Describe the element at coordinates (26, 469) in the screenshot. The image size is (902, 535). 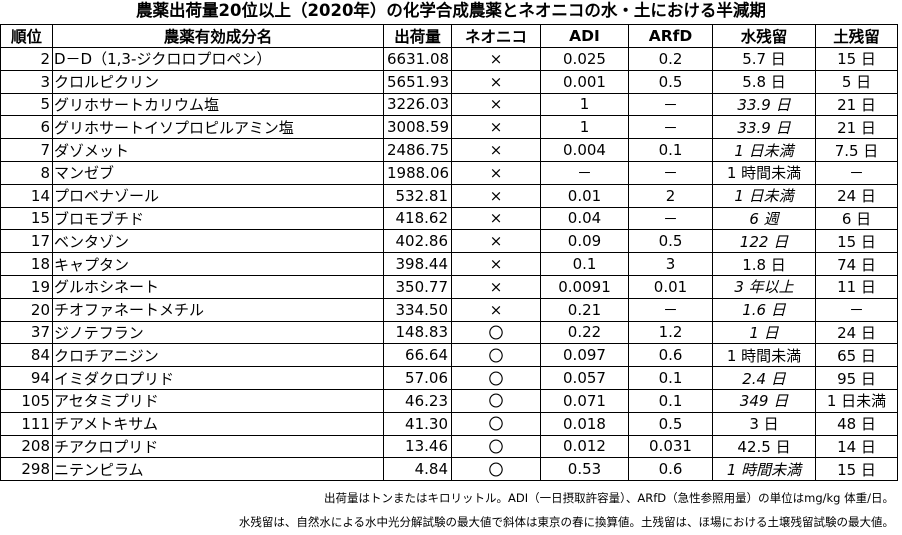
I see `cell-rank: 298` at that location.